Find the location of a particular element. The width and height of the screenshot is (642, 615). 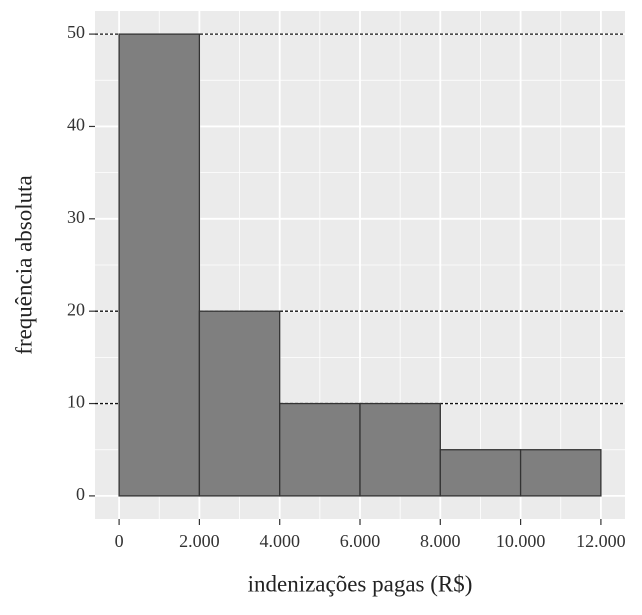

y-axis-label: frequência absoluta is located at coordinates (23, 264).